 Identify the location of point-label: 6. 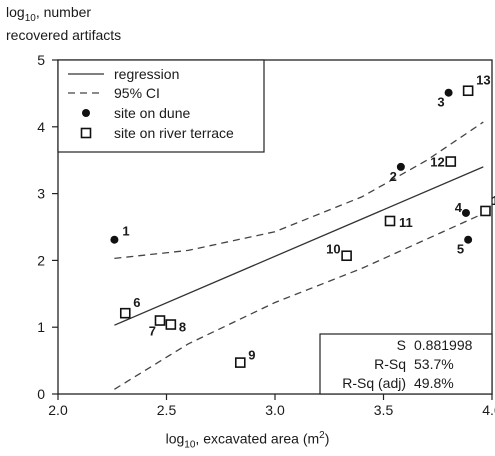
(136, 302).